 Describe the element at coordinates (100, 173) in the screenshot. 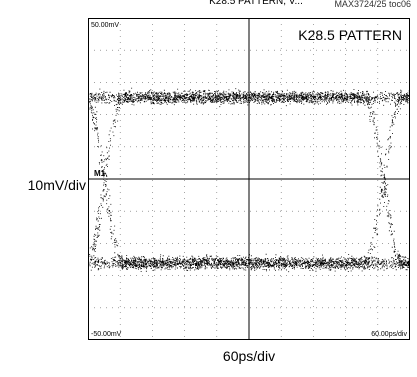

I see `marker-label: M1` at that location.